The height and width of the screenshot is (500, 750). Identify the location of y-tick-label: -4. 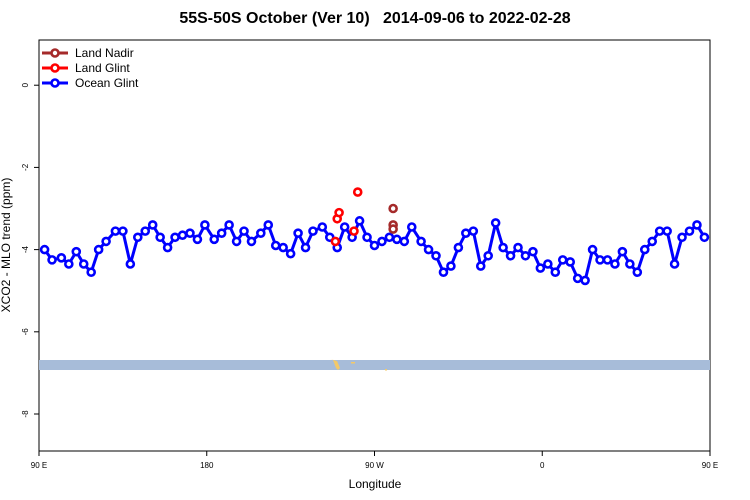
(25, 250).